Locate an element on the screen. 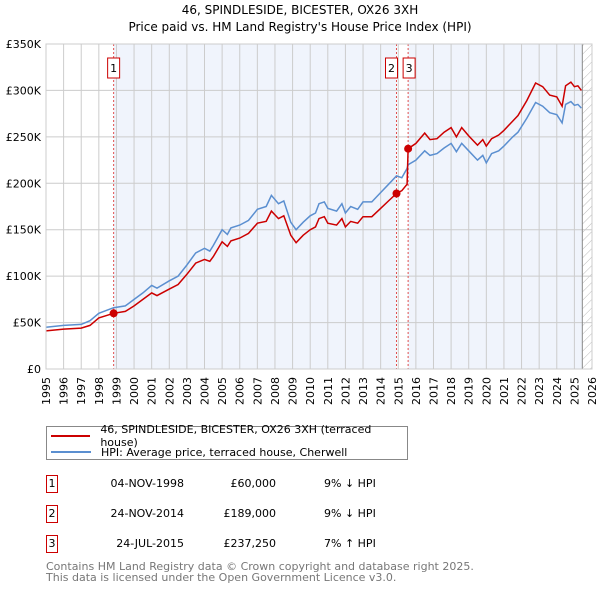 Image resolution: width=600 pixels, height=590 pixels. transaction-date: 24-JUL-2015 is located at coordinates (150, 543).